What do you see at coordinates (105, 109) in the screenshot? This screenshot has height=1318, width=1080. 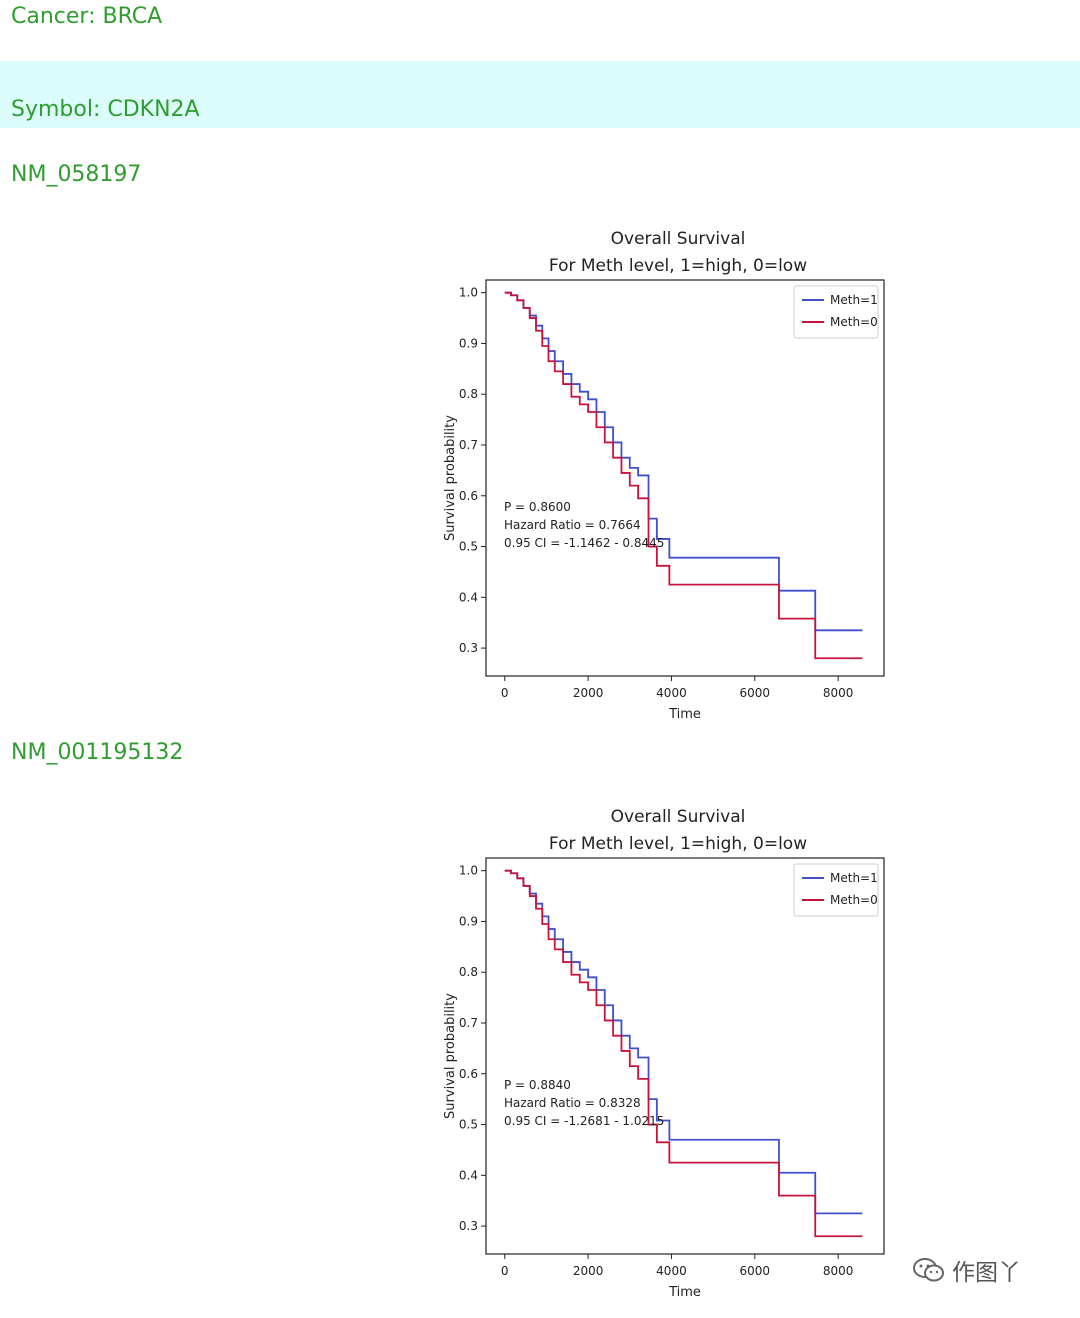 I see `symbol-label: Symbol: CDKN2A` at bounding box center [105, 109].